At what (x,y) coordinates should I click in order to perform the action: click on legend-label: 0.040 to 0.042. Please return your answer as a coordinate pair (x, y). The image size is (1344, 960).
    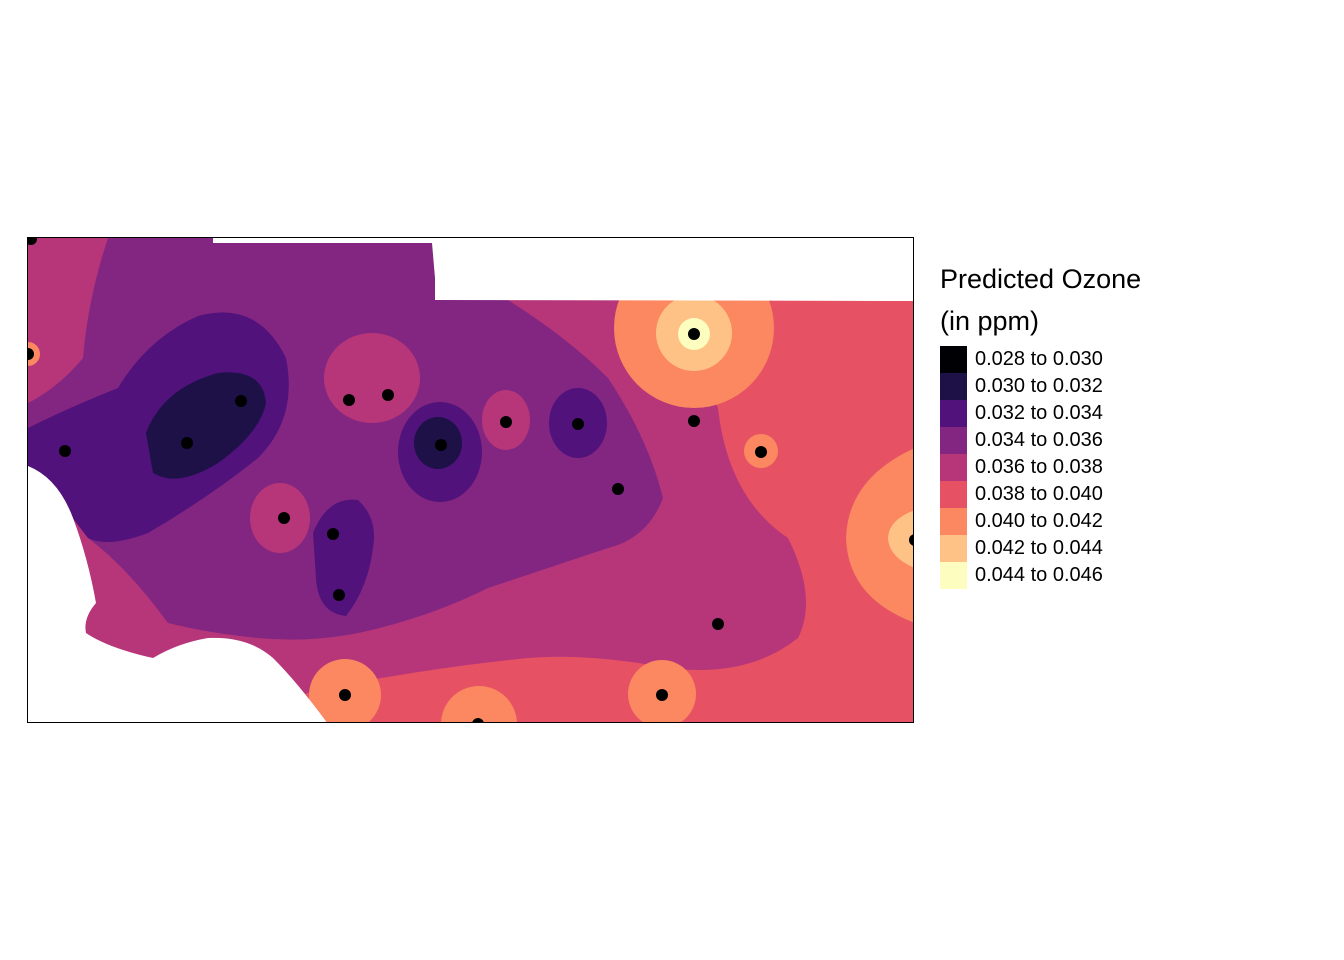
    Looking at the image, I should click on (1039, 521).